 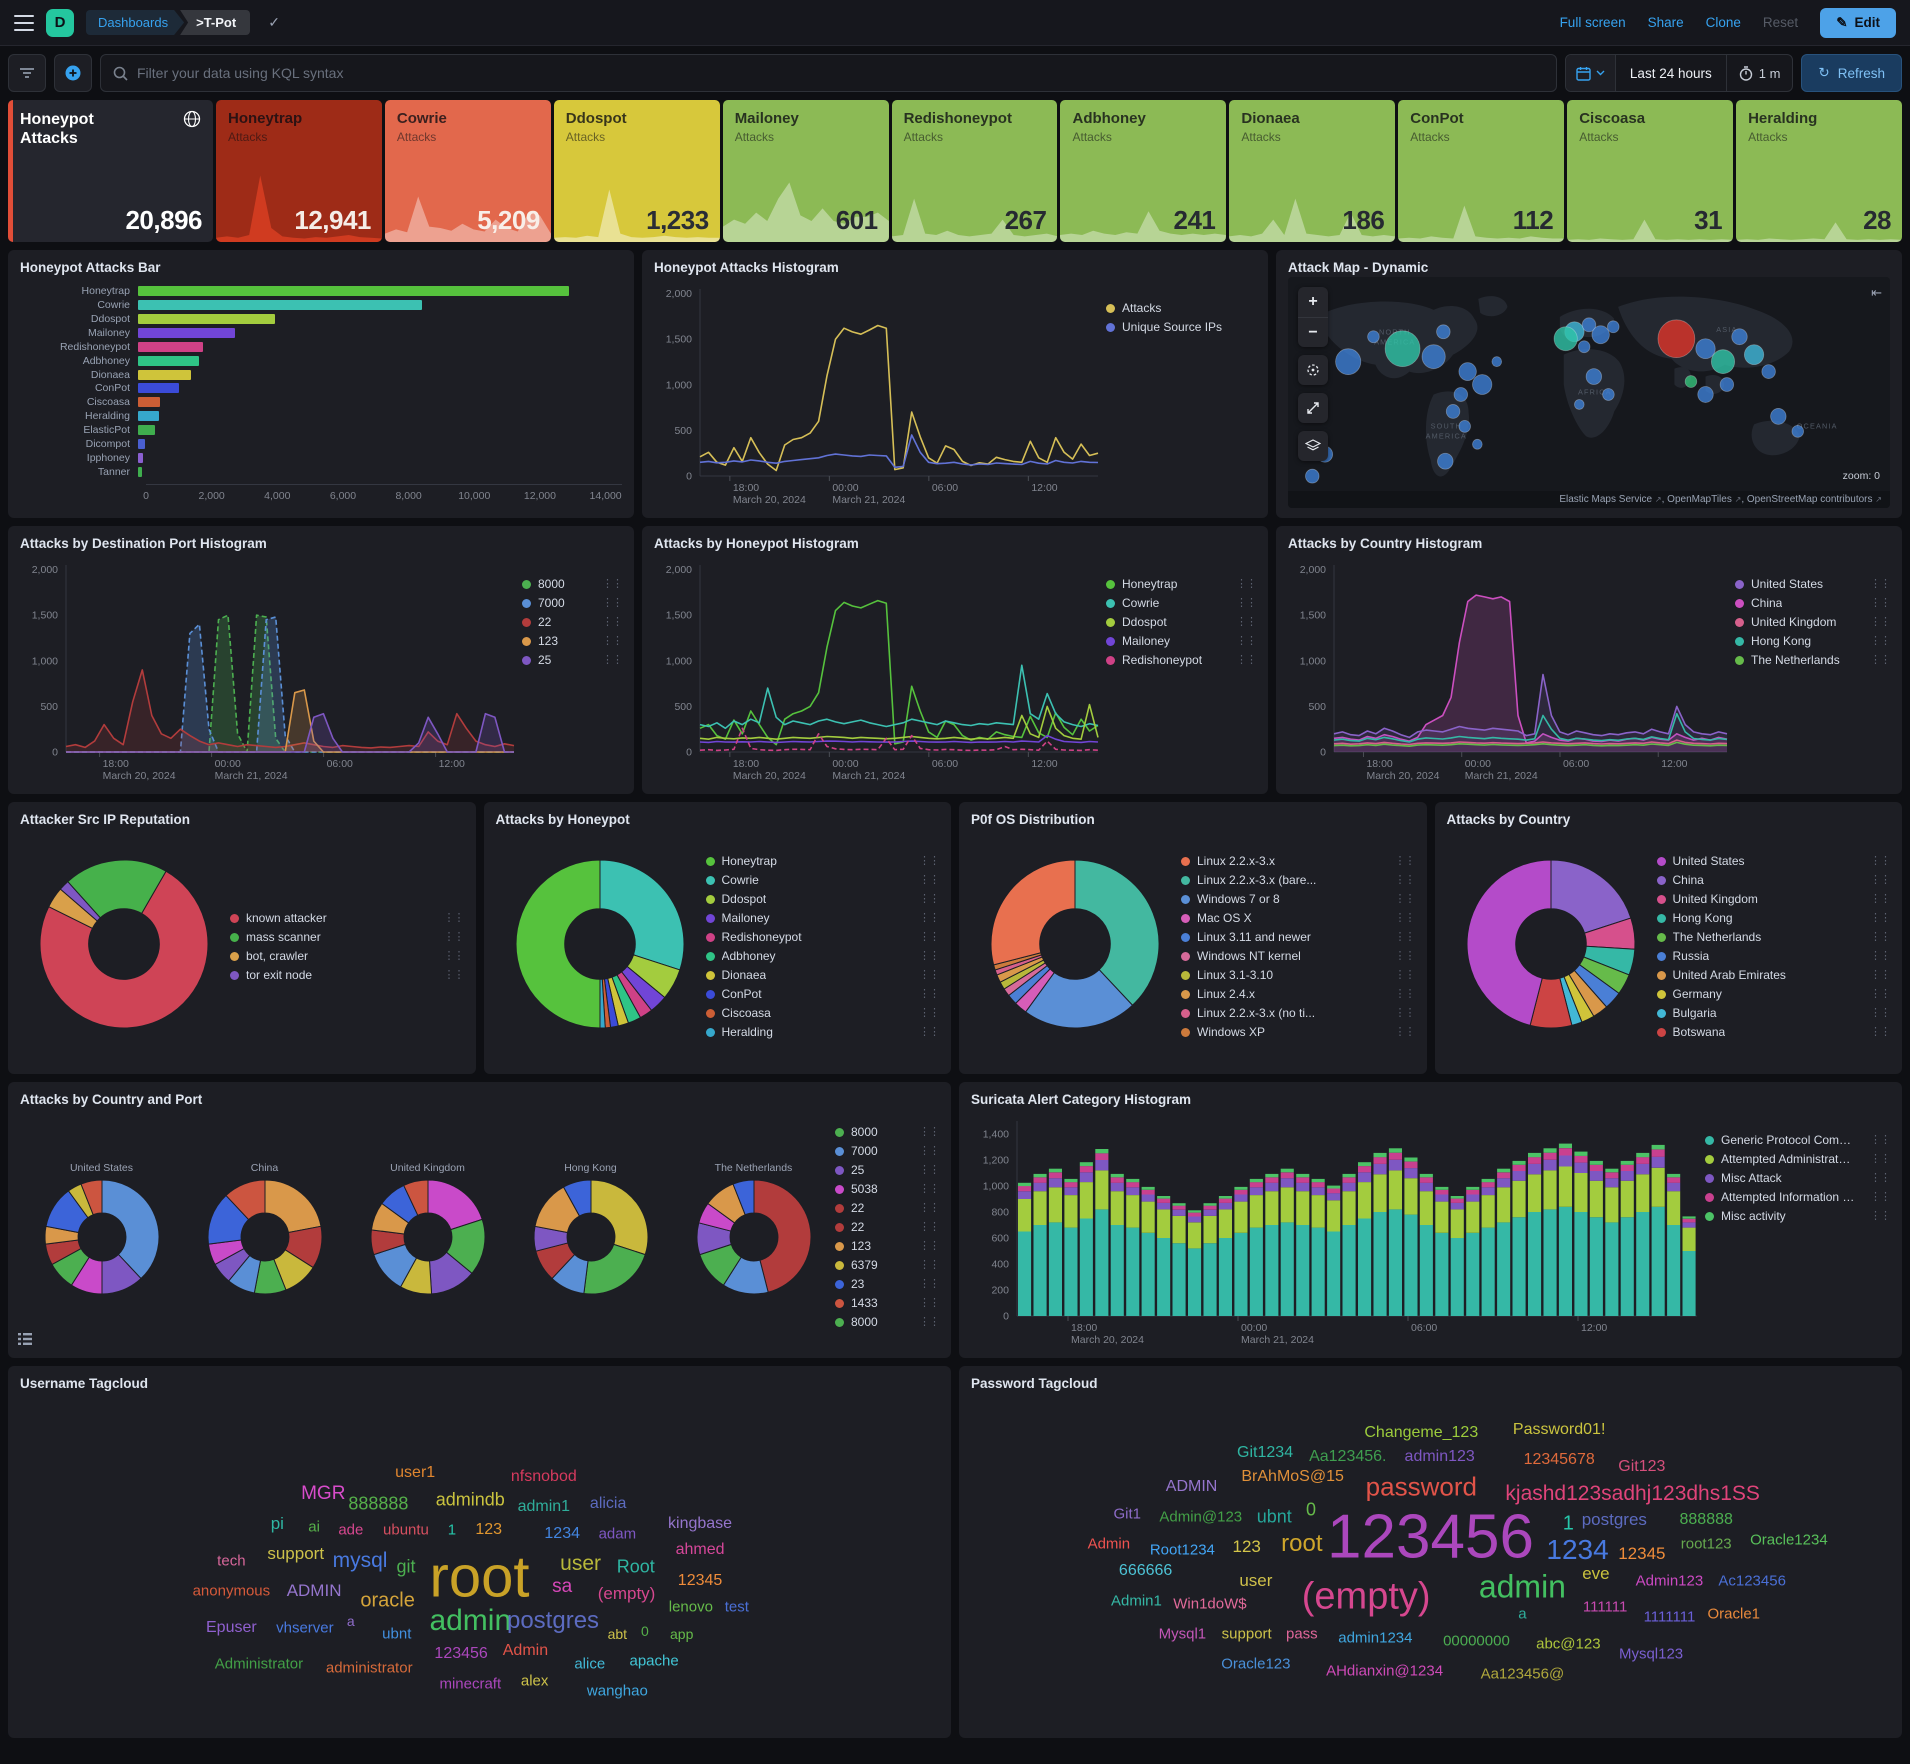 I want to click on legend-item: Heralding ⋮⋮, so click(x=822, y=1032).